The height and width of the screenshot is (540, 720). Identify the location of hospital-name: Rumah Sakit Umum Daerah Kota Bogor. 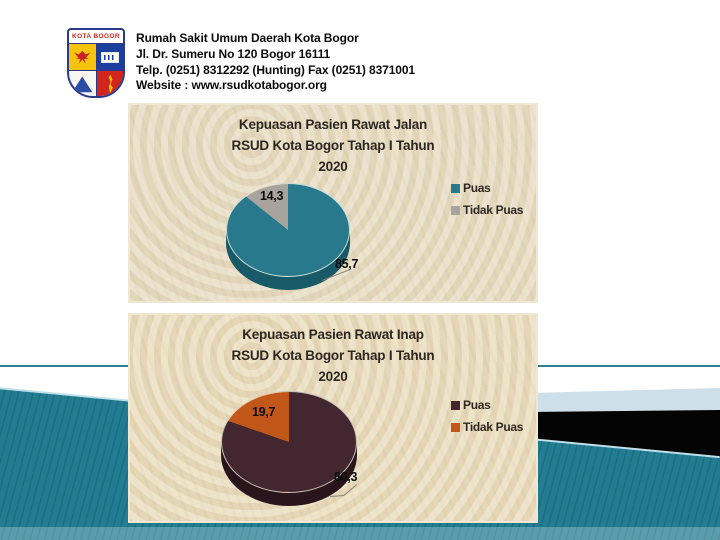
(247, 38).